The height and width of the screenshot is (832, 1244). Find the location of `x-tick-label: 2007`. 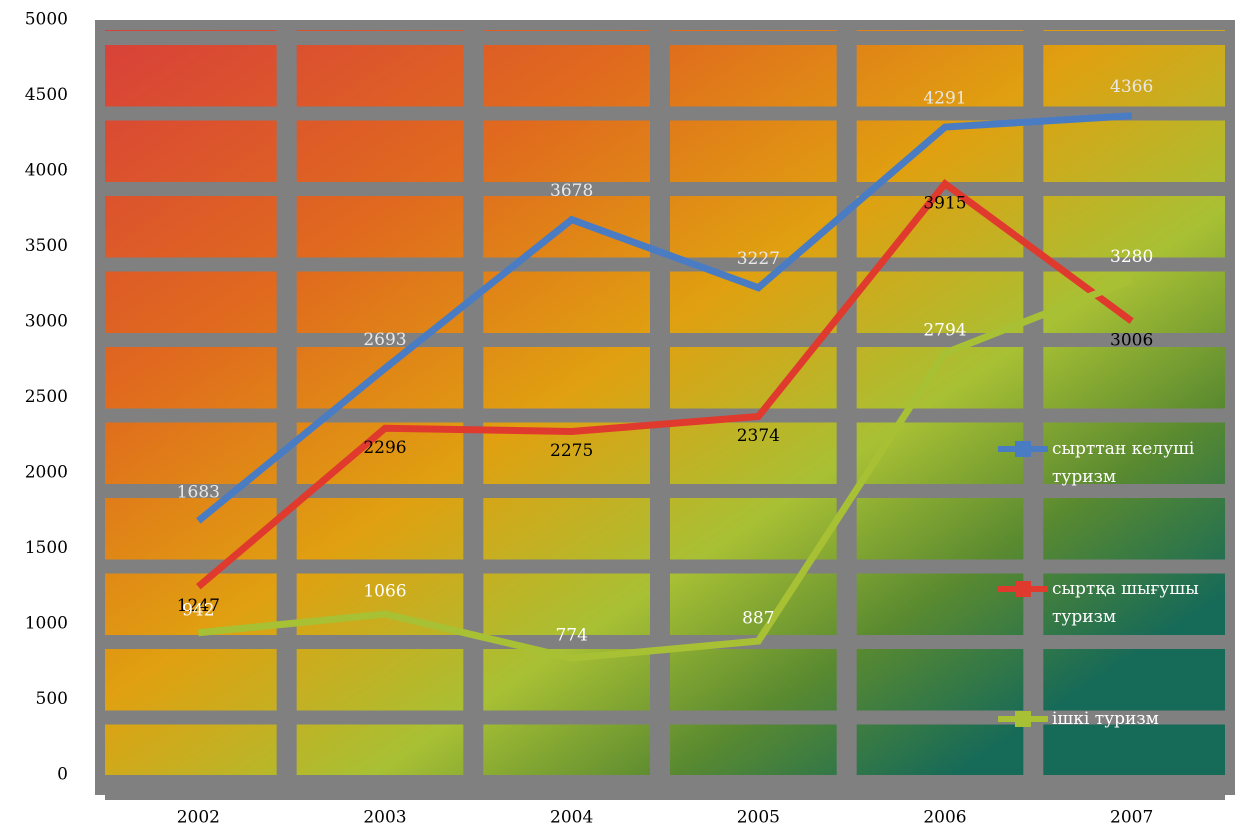

x-tick-label: 2007 is located at coordinates (1131, 818).